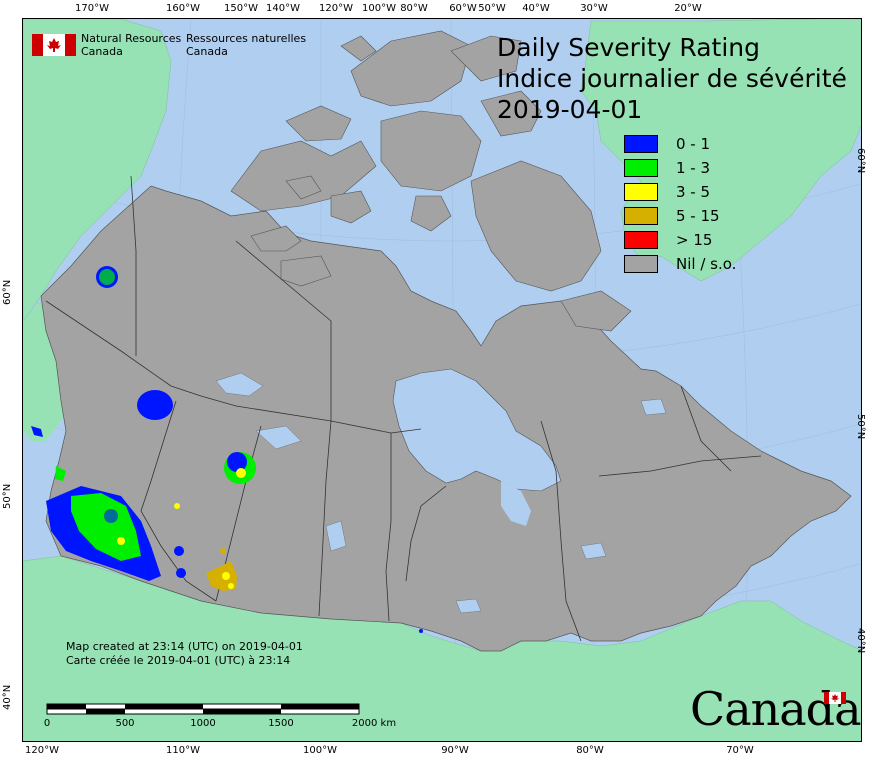 Image resolution: width=880 pixels, height=760 pixels. What do you see at coordinates (184, 646) in the screenshot?
I see `credit-english: Map created at 23:14 (UTC) on 2019-04-01` at bounding box center [184, 646].